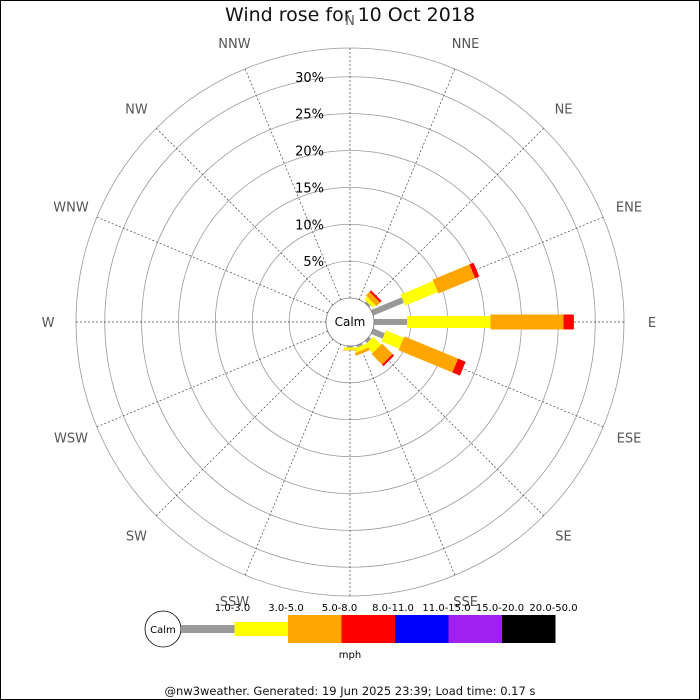 This screenshot has width=700, height=700. Describe the element at coordinates (309, 115) in the screenshot. I see `percent-label-4: 25%` at that location.